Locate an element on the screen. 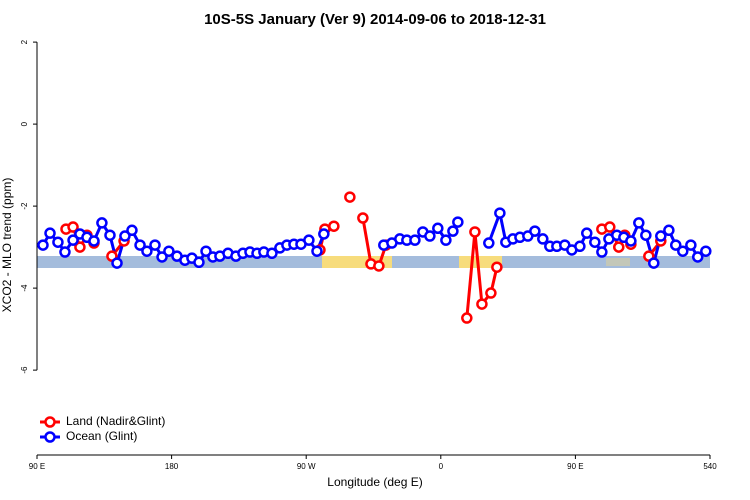 This screenshot has height=500, width=750. x-tick-label: 540 is located at coordinates (710, 466).